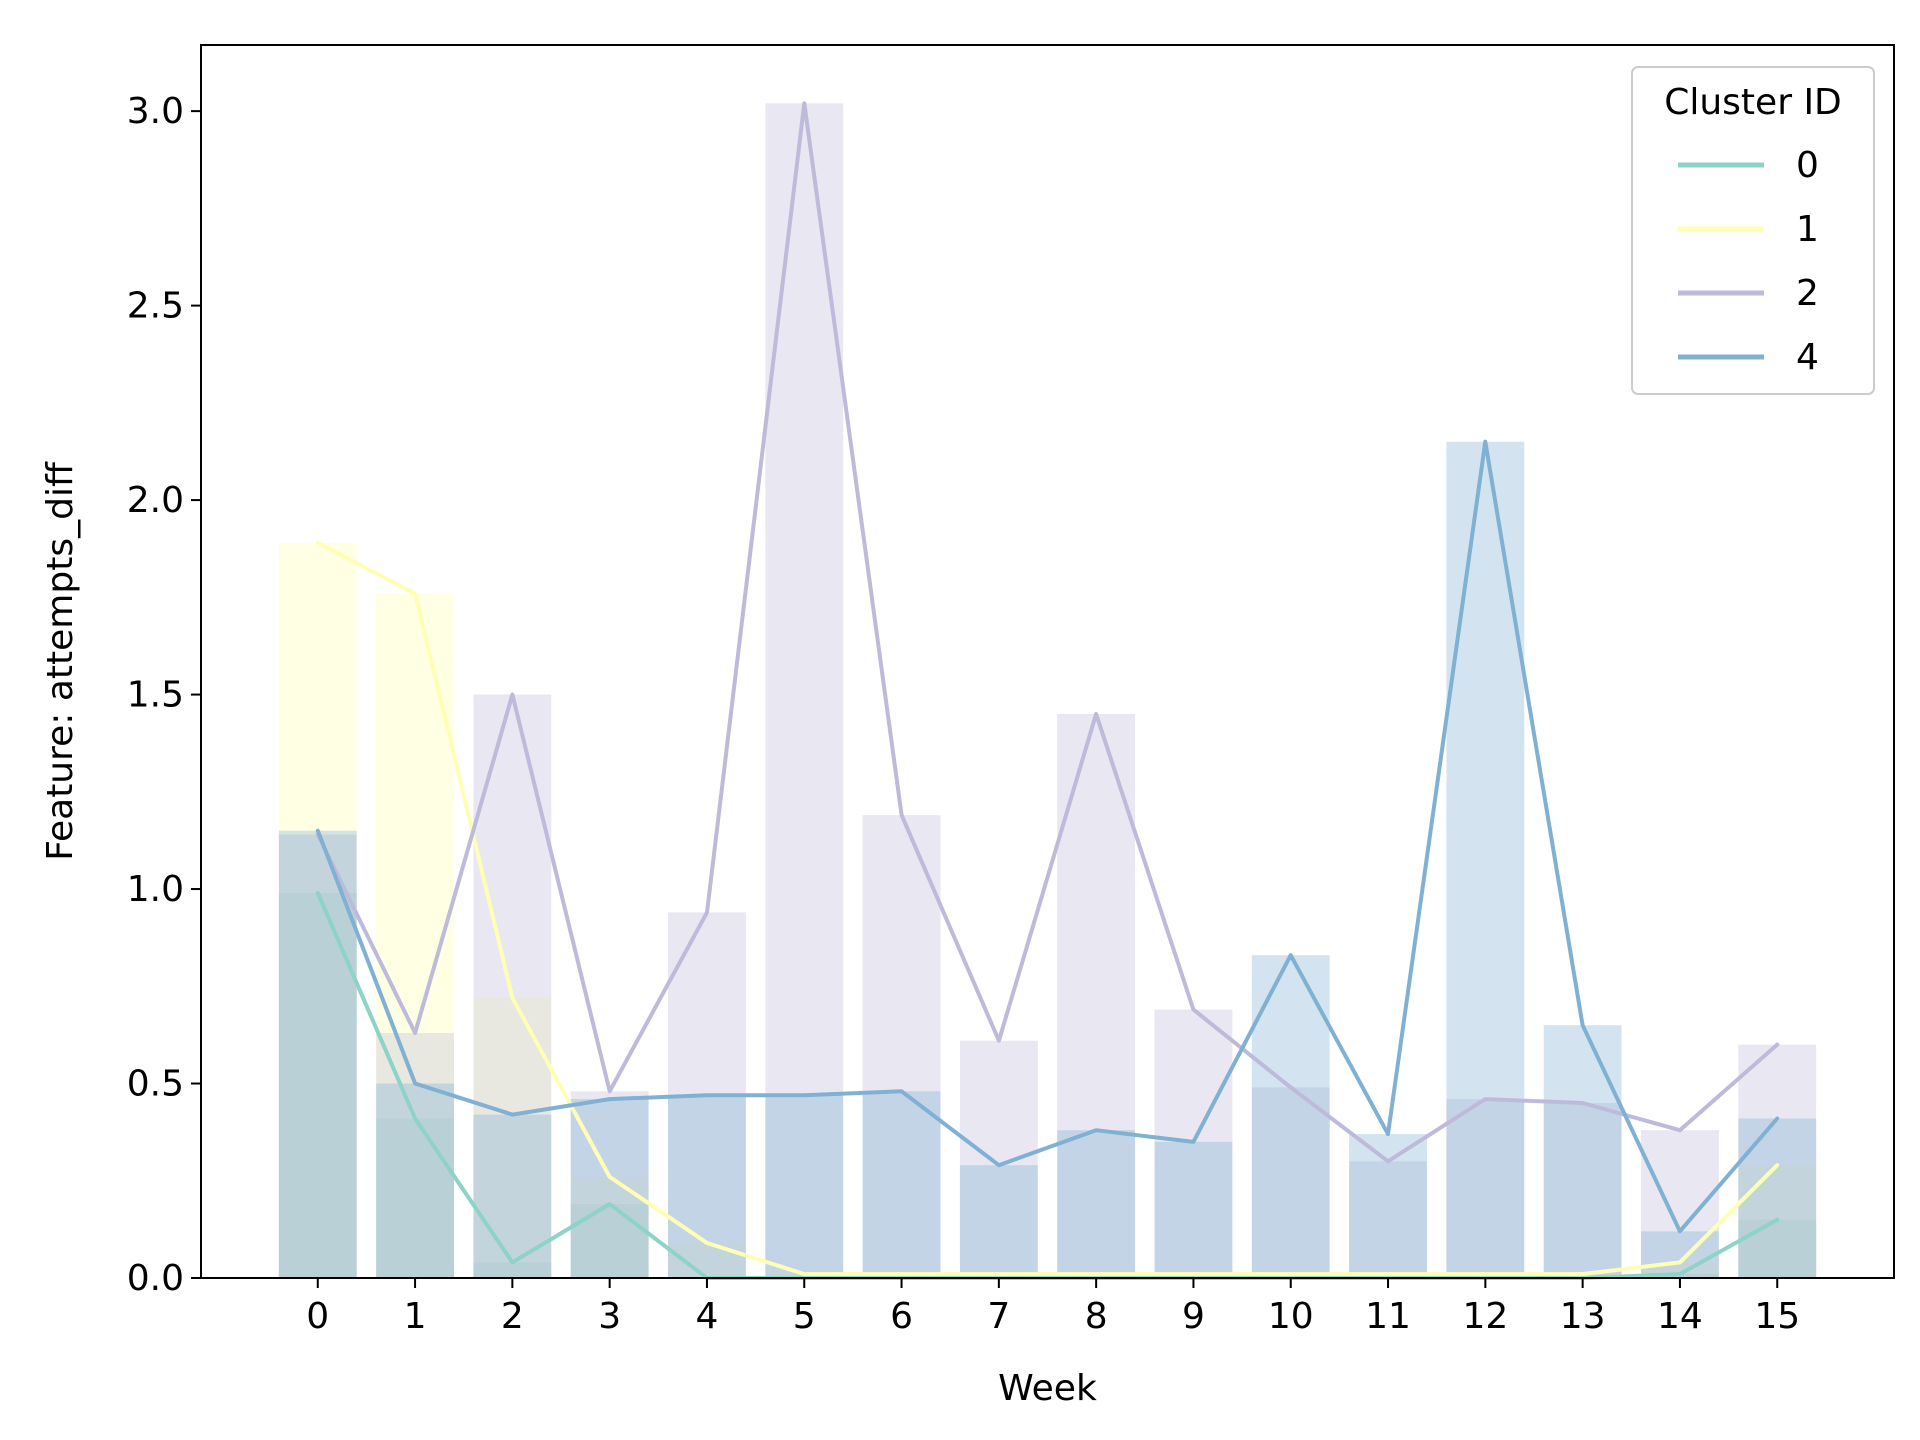 The width and height of the screenshot is (1920, 1440). I want to click on legend: Cluster ID 0 1 2 4, so click(1753, 230).